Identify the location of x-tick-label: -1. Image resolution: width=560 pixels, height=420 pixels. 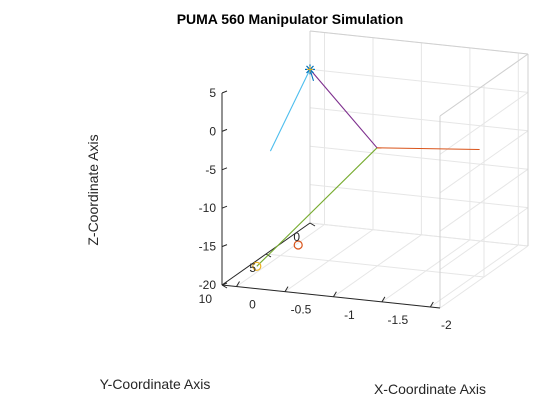
(349, 315).